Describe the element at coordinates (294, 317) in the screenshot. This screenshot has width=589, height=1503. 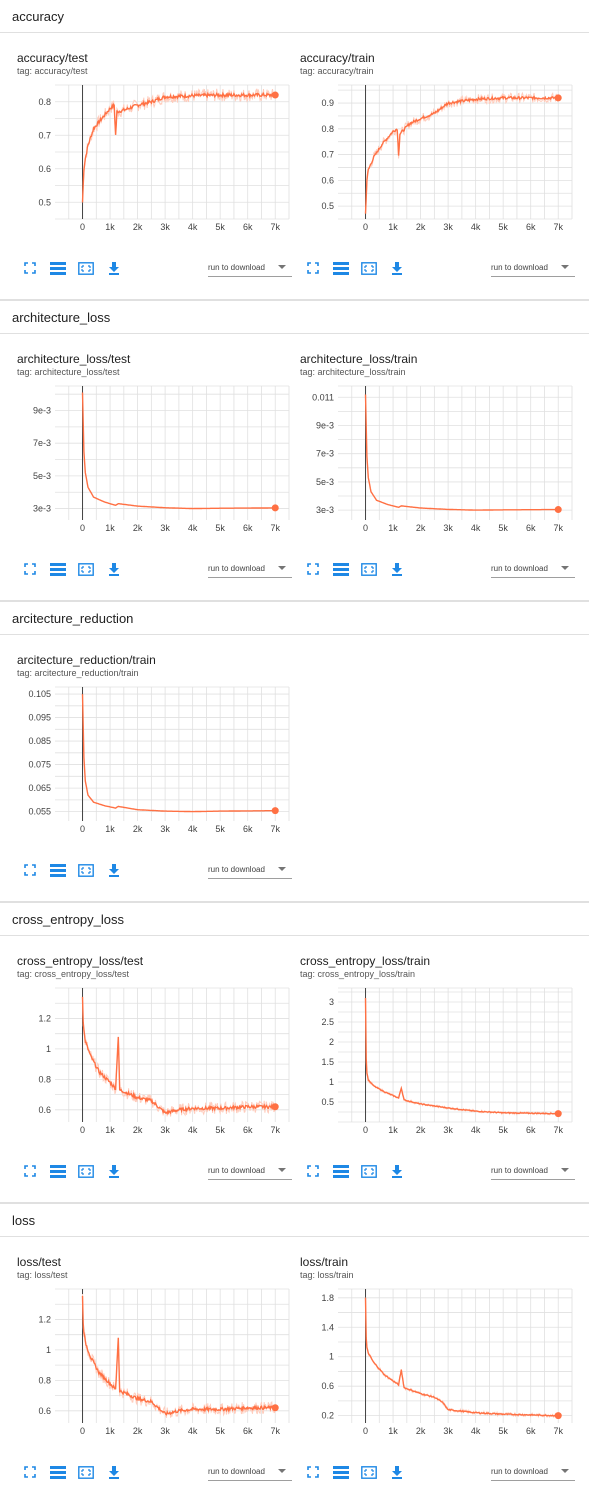
I see `section-header-architecture-loss: architecture_loss` at that location.